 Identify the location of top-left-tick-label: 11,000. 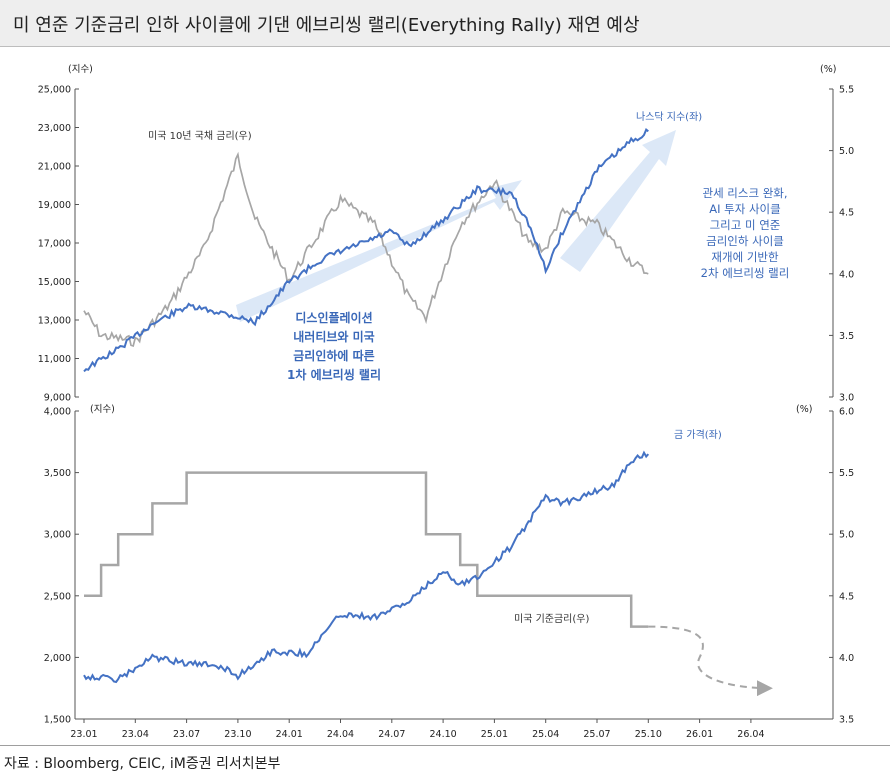
(54, 359).